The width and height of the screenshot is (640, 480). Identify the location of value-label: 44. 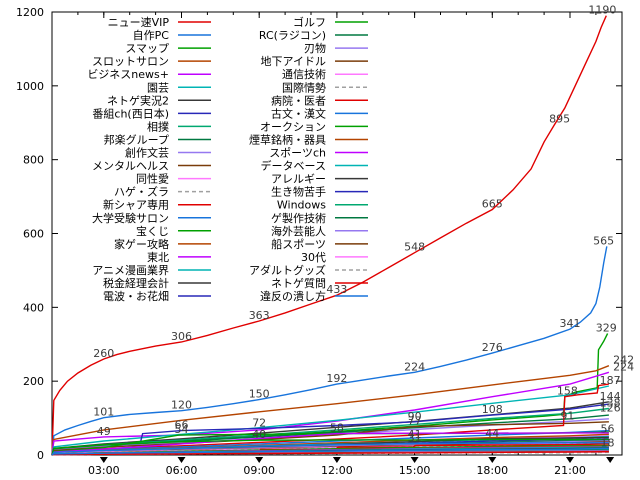
(492, 433).